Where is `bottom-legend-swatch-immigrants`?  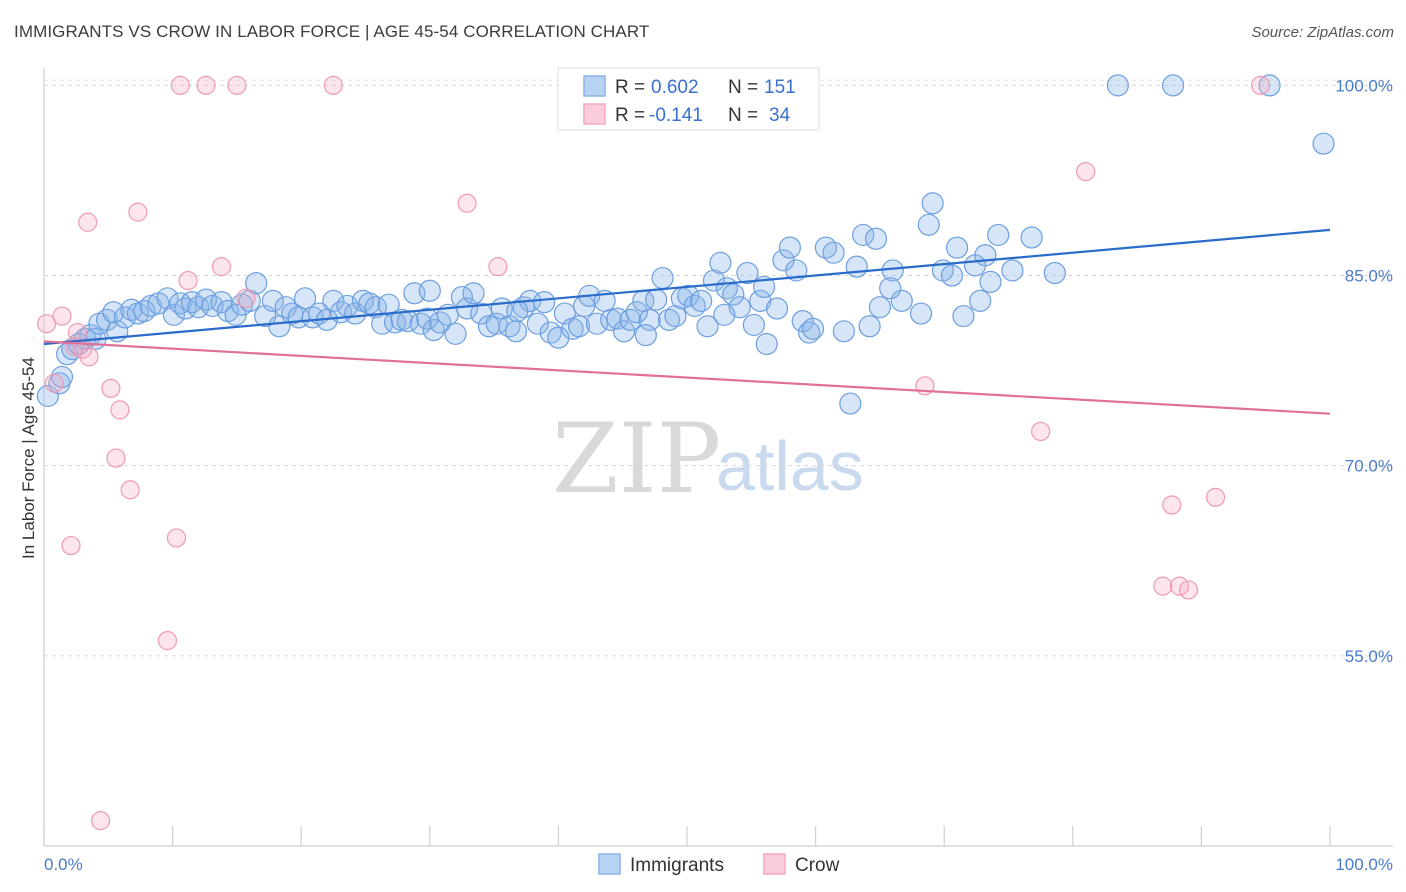 bottom-legend-swatch-immigrants is located at coordinates (609, 864).